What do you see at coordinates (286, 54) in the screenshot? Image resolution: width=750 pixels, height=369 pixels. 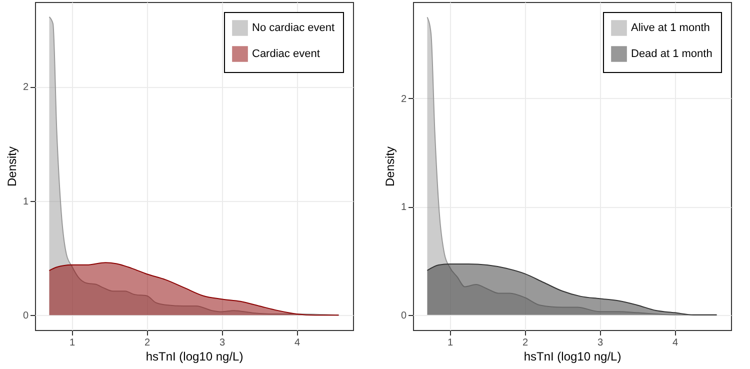 I see `legend-label: Cardiac event` at bounding box center [286, 54].